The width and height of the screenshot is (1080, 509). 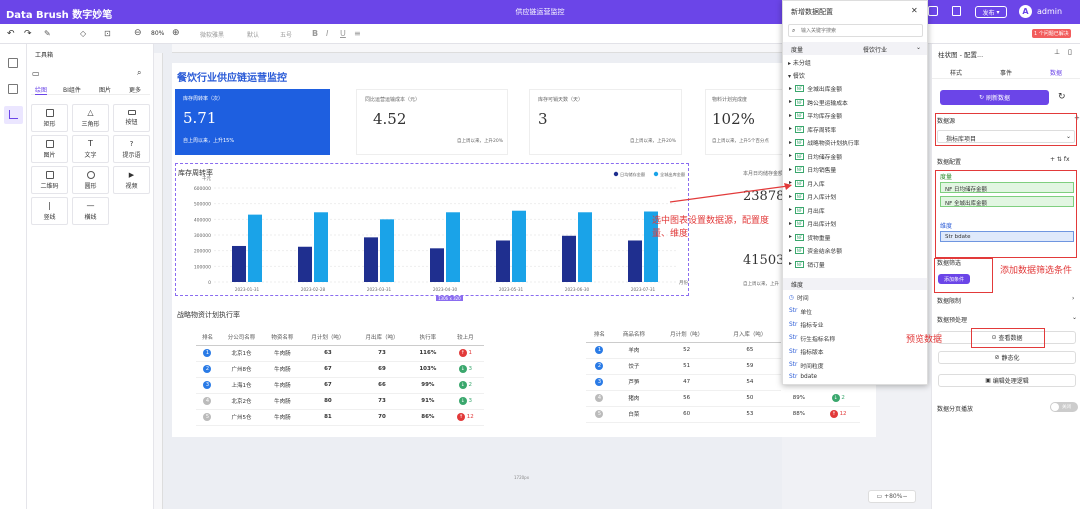 I want to click on measure-item: ▸ NF 全城出库金额, so click(x=815, y=88).